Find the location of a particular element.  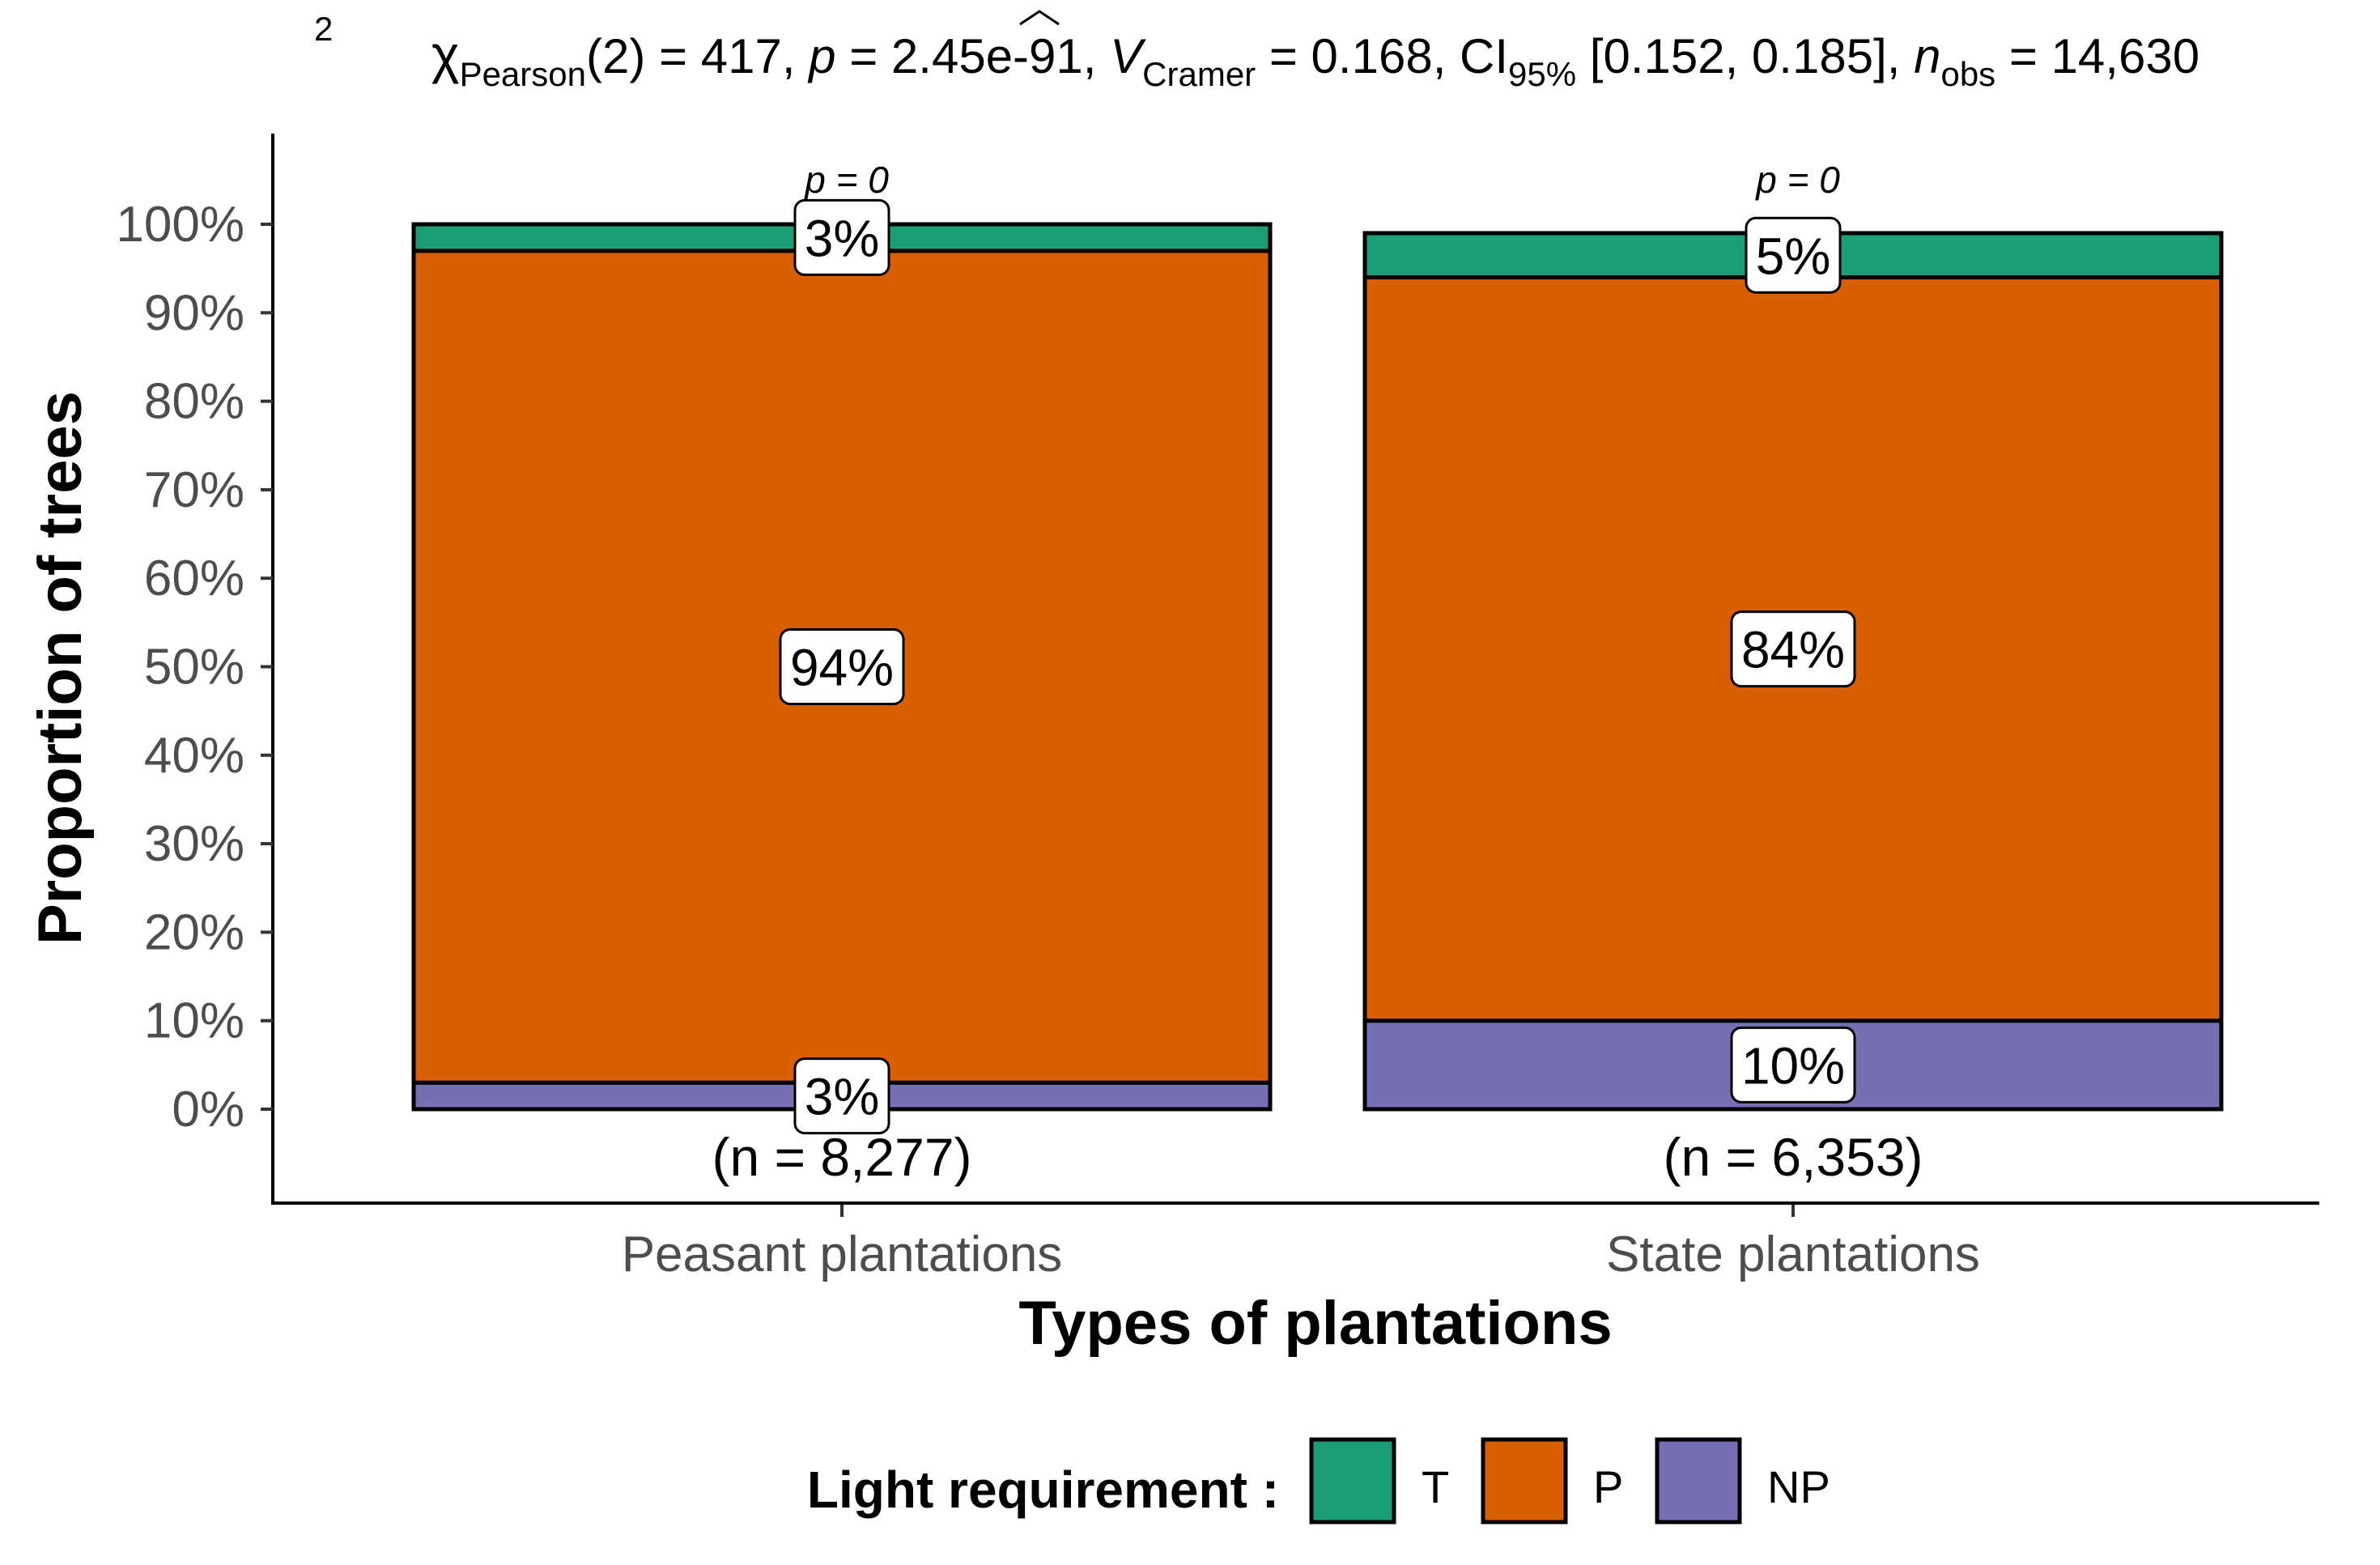

subtitle-n-sub: obs is located at coordinates (1967, 74).